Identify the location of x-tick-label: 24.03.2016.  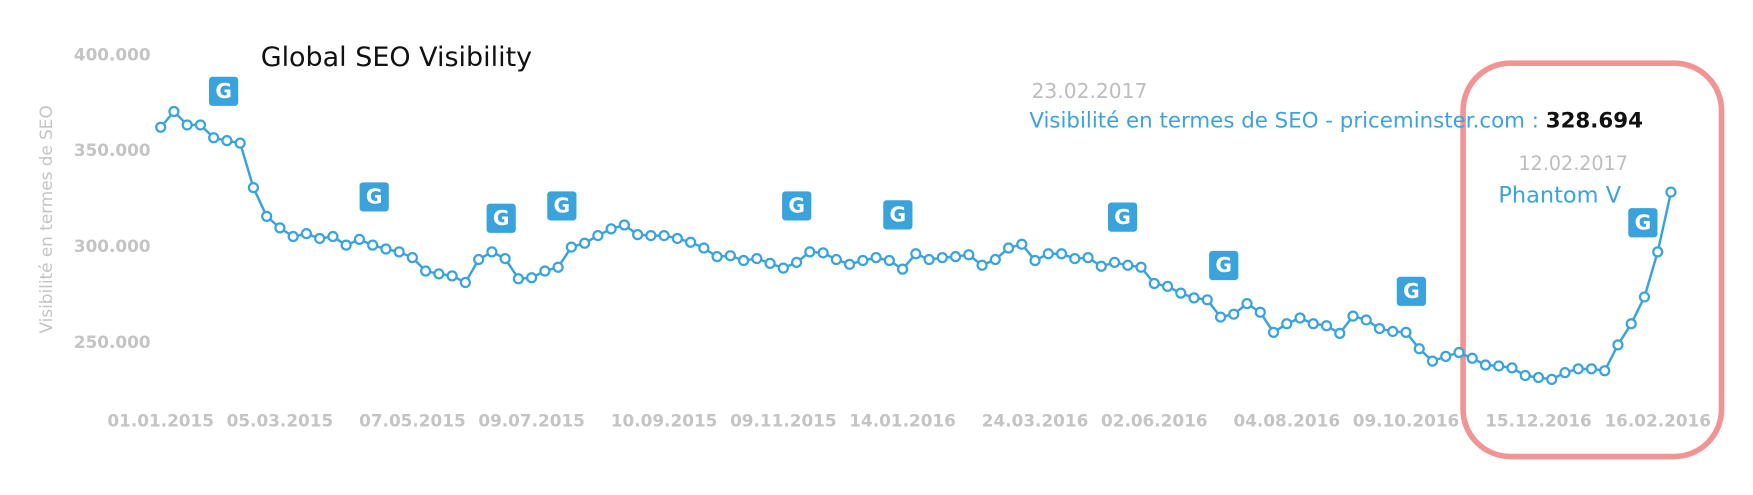
(1035, 421).